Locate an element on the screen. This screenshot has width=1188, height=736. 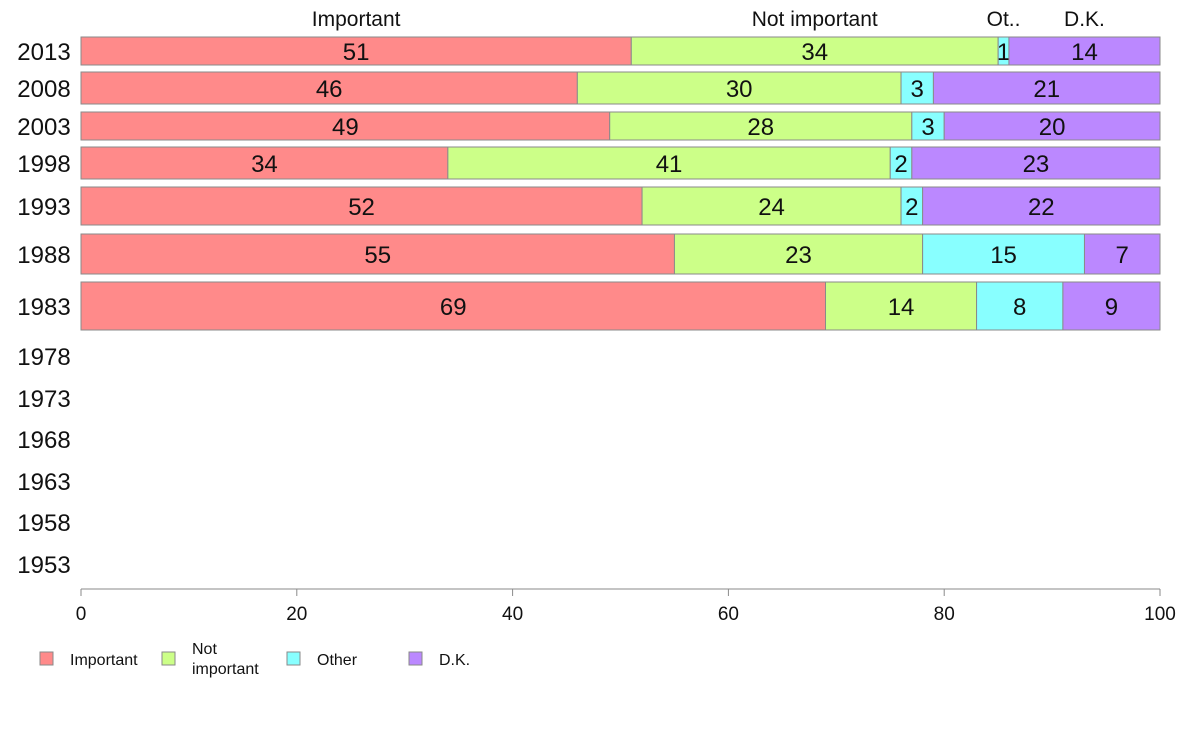
data-label-1988-not-important: 23 is located at coordinates (798, 255).